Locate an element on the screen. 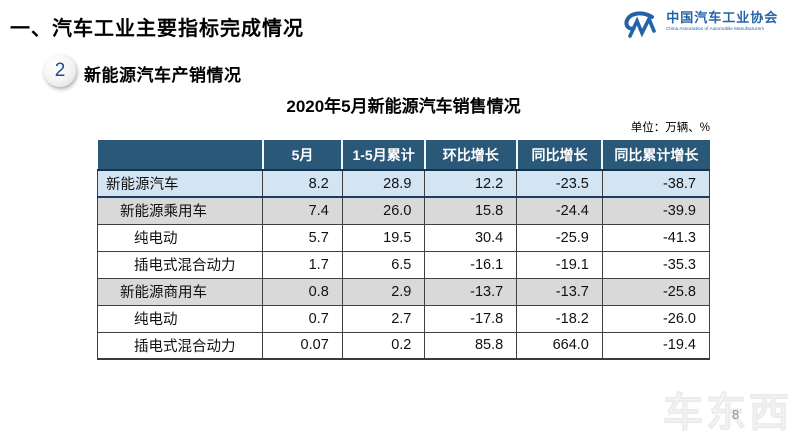 This screenshot has width=800, height=440. value-cell: 2.9 is located at coordinates (383, 291).